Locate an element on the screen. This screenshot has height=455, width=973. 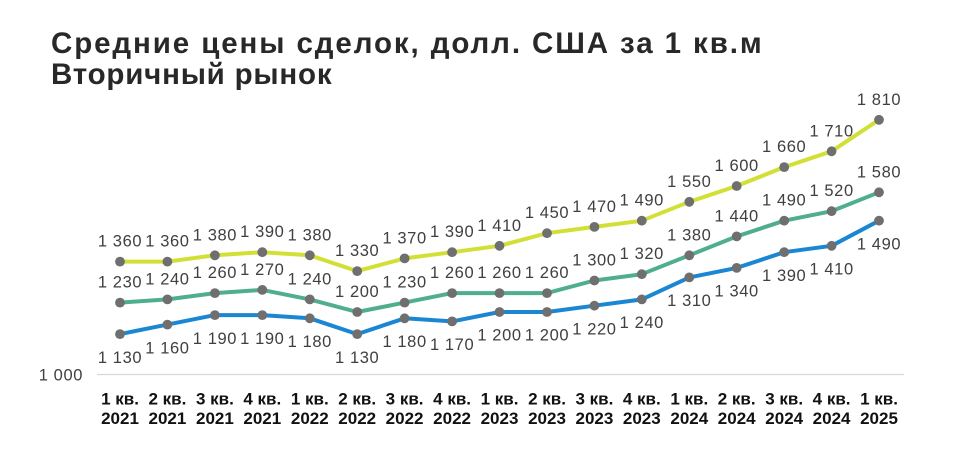
svg-text: 1 160 is located at coordinates (167, 348).